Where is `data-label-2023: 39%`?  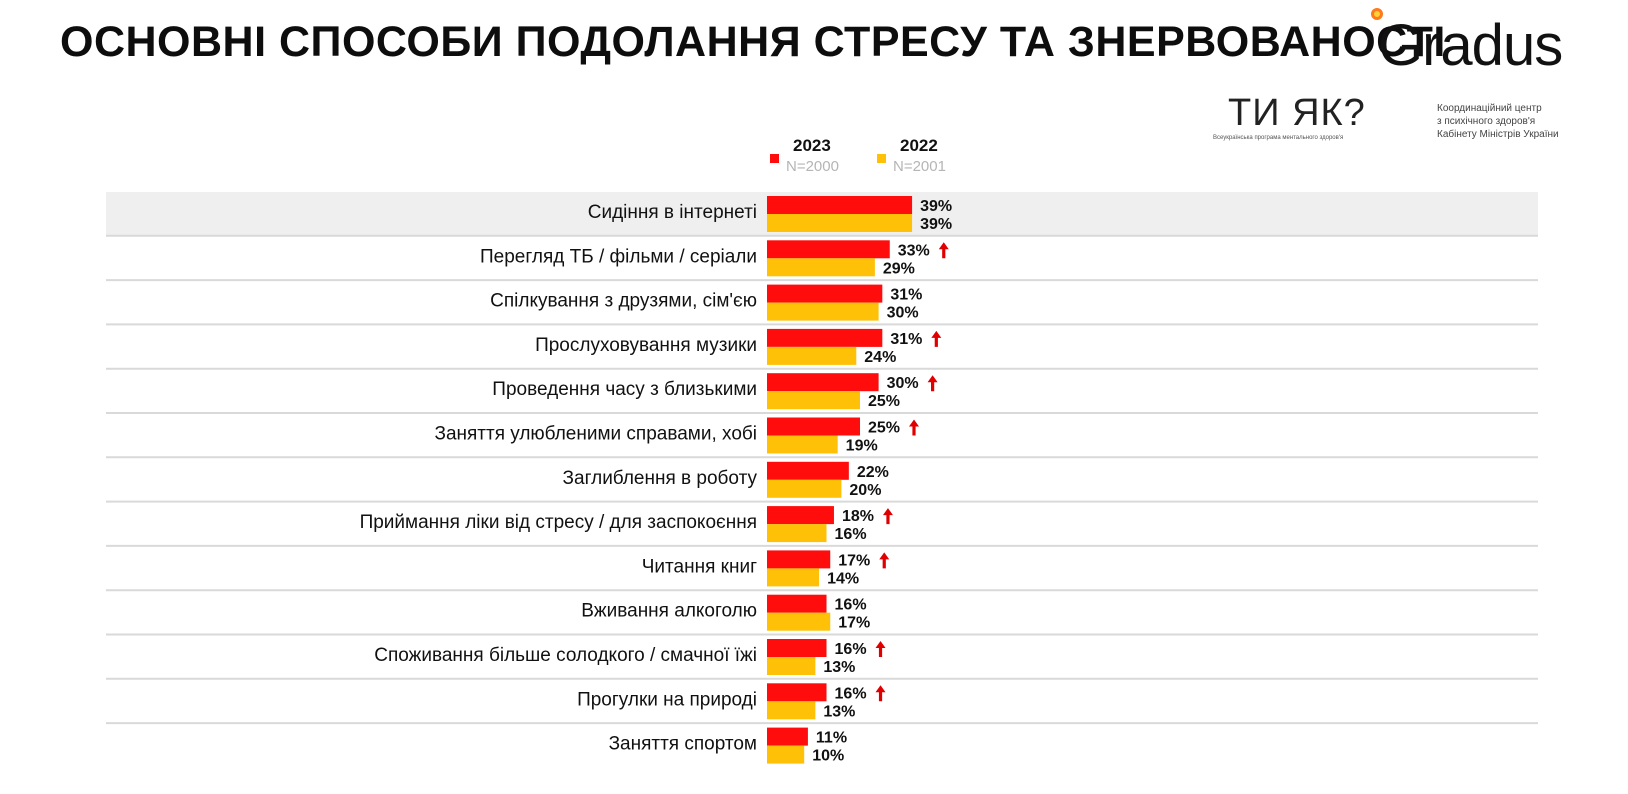 data-label-2023: 39% is located at coordinates (936, 206).